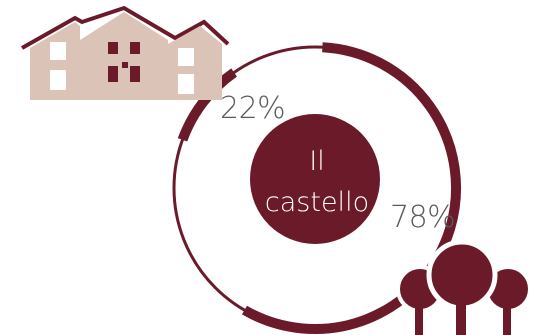 This screenshot has width=542, height=335. What do you see at coordinates (464, 287) in the screenshot?
I see `trees-icon` at bounding box center [464, 287].